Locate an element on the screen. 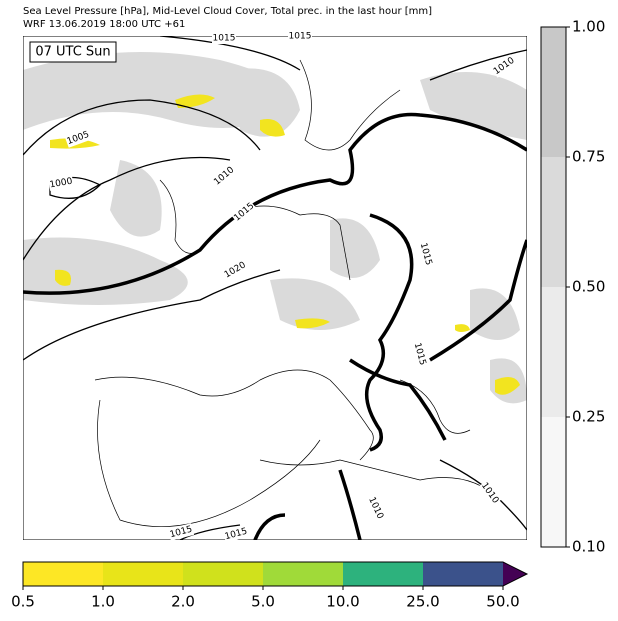 This screenshot has height=621, width=618. cloud-tick-label: 0.10 is located at coordinates (588, 547).